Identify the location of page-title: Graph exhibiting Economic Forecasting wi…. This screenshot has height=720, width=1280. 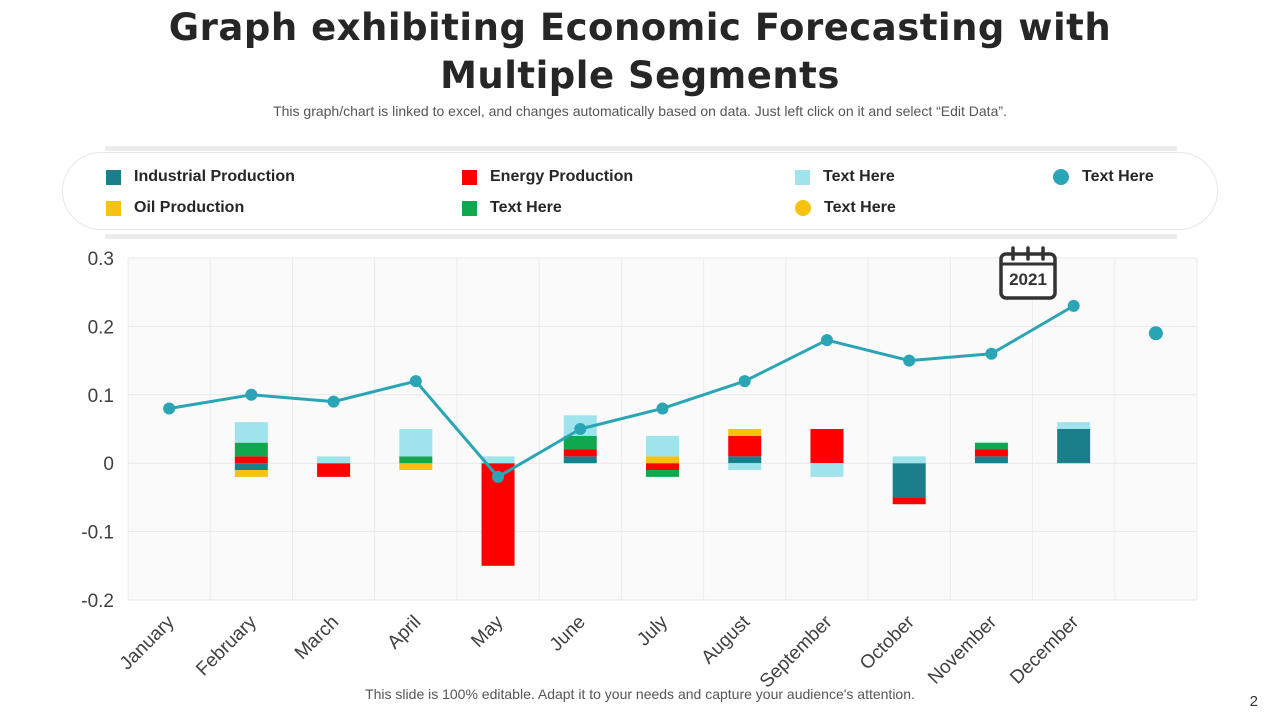
(640, 52).